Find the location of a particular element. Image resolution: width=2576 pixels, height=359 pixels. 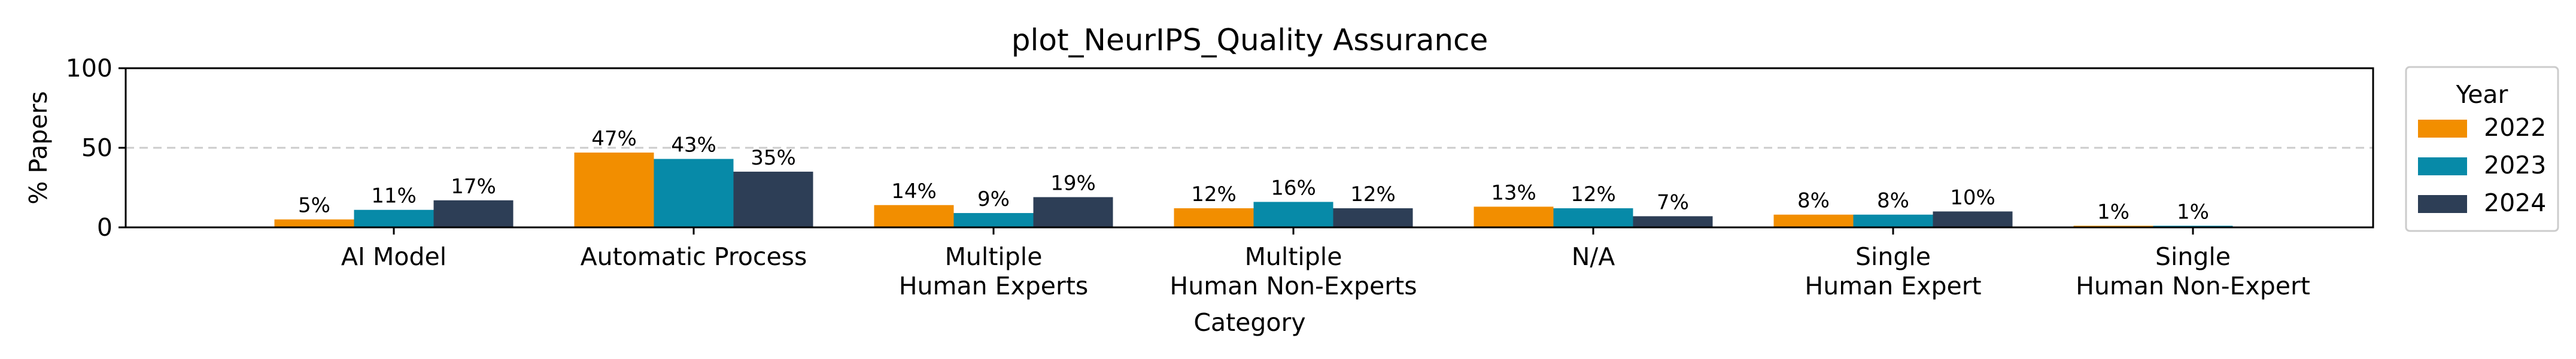

legend-title: Year is located at coordinates (2482, 95).